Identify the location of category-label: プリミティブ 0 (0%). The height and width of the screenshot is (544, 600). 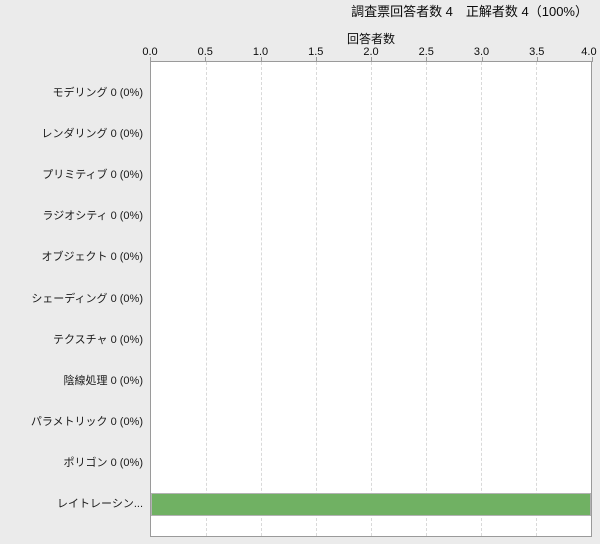
(92, 174).